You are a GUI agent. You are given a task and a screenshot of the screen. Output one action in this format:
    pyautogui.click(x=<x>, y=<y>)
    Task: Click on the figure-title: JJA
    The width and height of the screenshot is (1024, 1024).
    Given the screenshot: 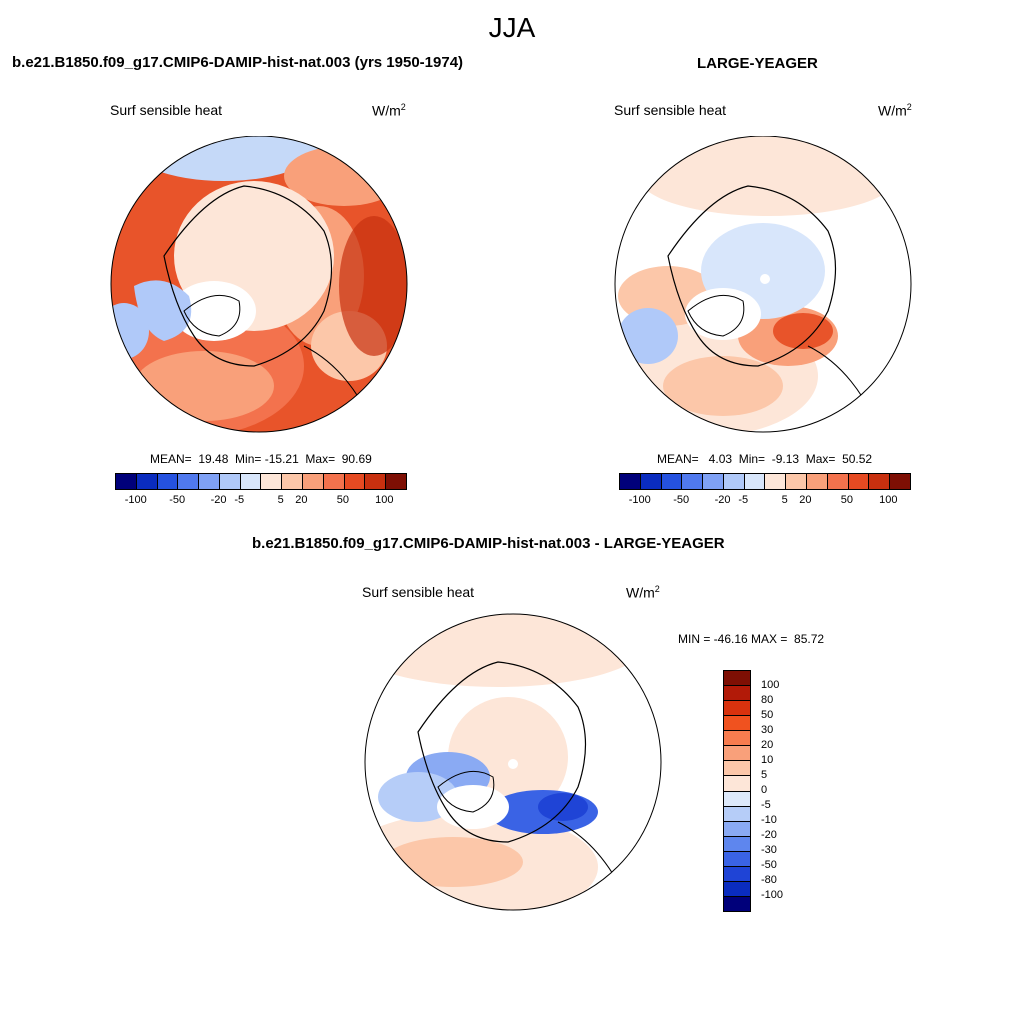 What is the action you would take?
    pyautogui.click(x=512, y=27)
    